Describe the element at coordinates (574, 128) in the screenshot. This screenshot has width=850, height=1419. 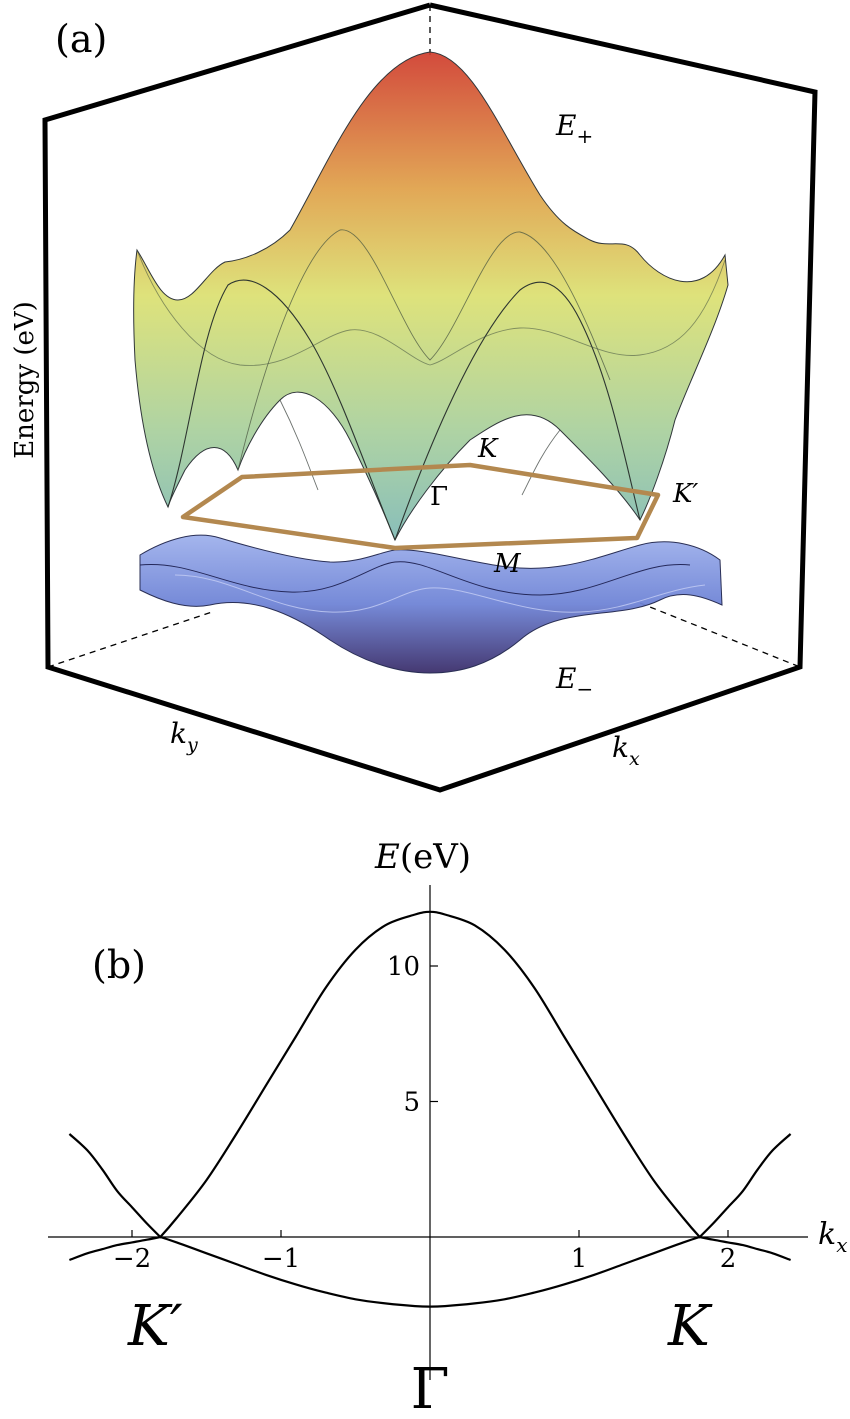
I see `upper-band-label: E+` at that location.